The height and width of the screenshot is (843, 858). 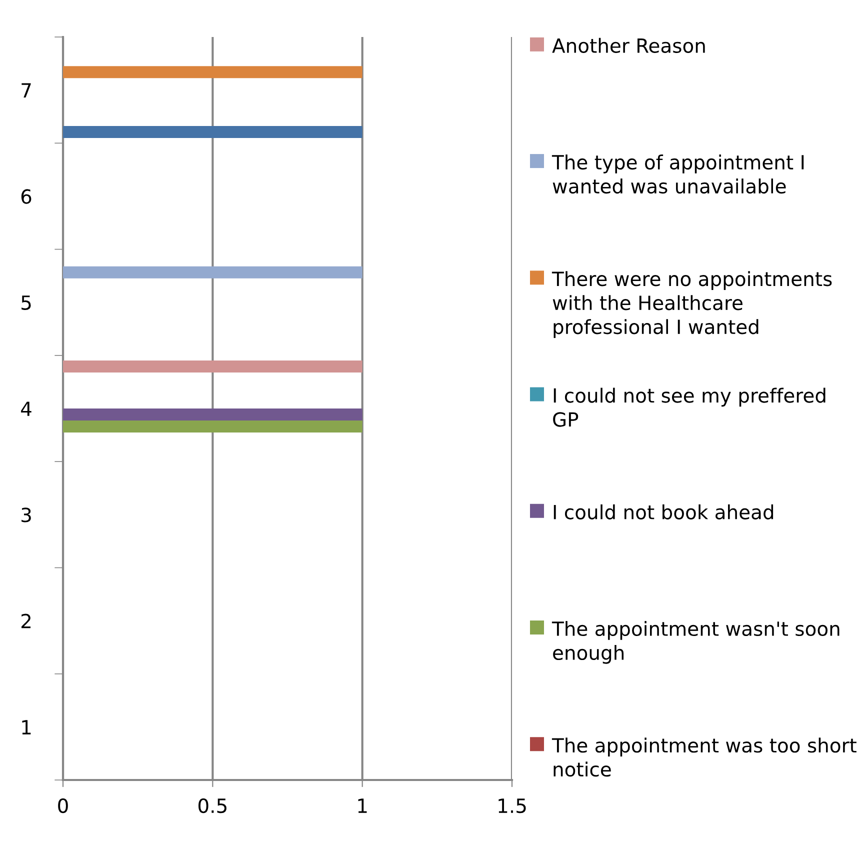 What do you see at coordinates (664, 512) in the screenshot?
I see `legend-label: I could not book ahead` at bounding box center [664, 512].